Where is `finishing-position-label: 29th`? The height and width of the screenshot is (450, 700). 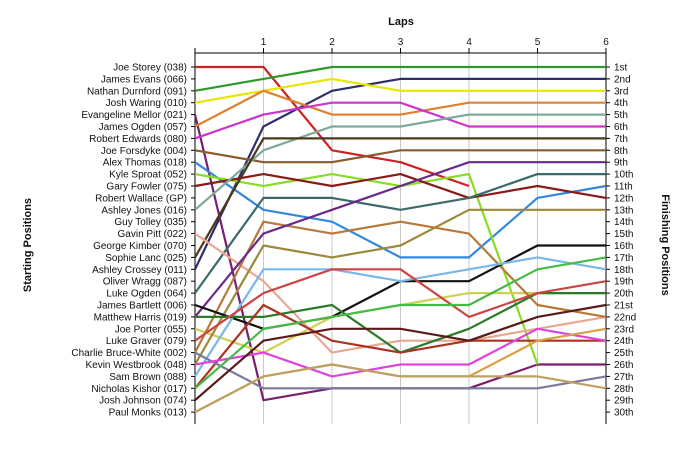
finishing-position-label: 29th is located at coordinates (623, 401).